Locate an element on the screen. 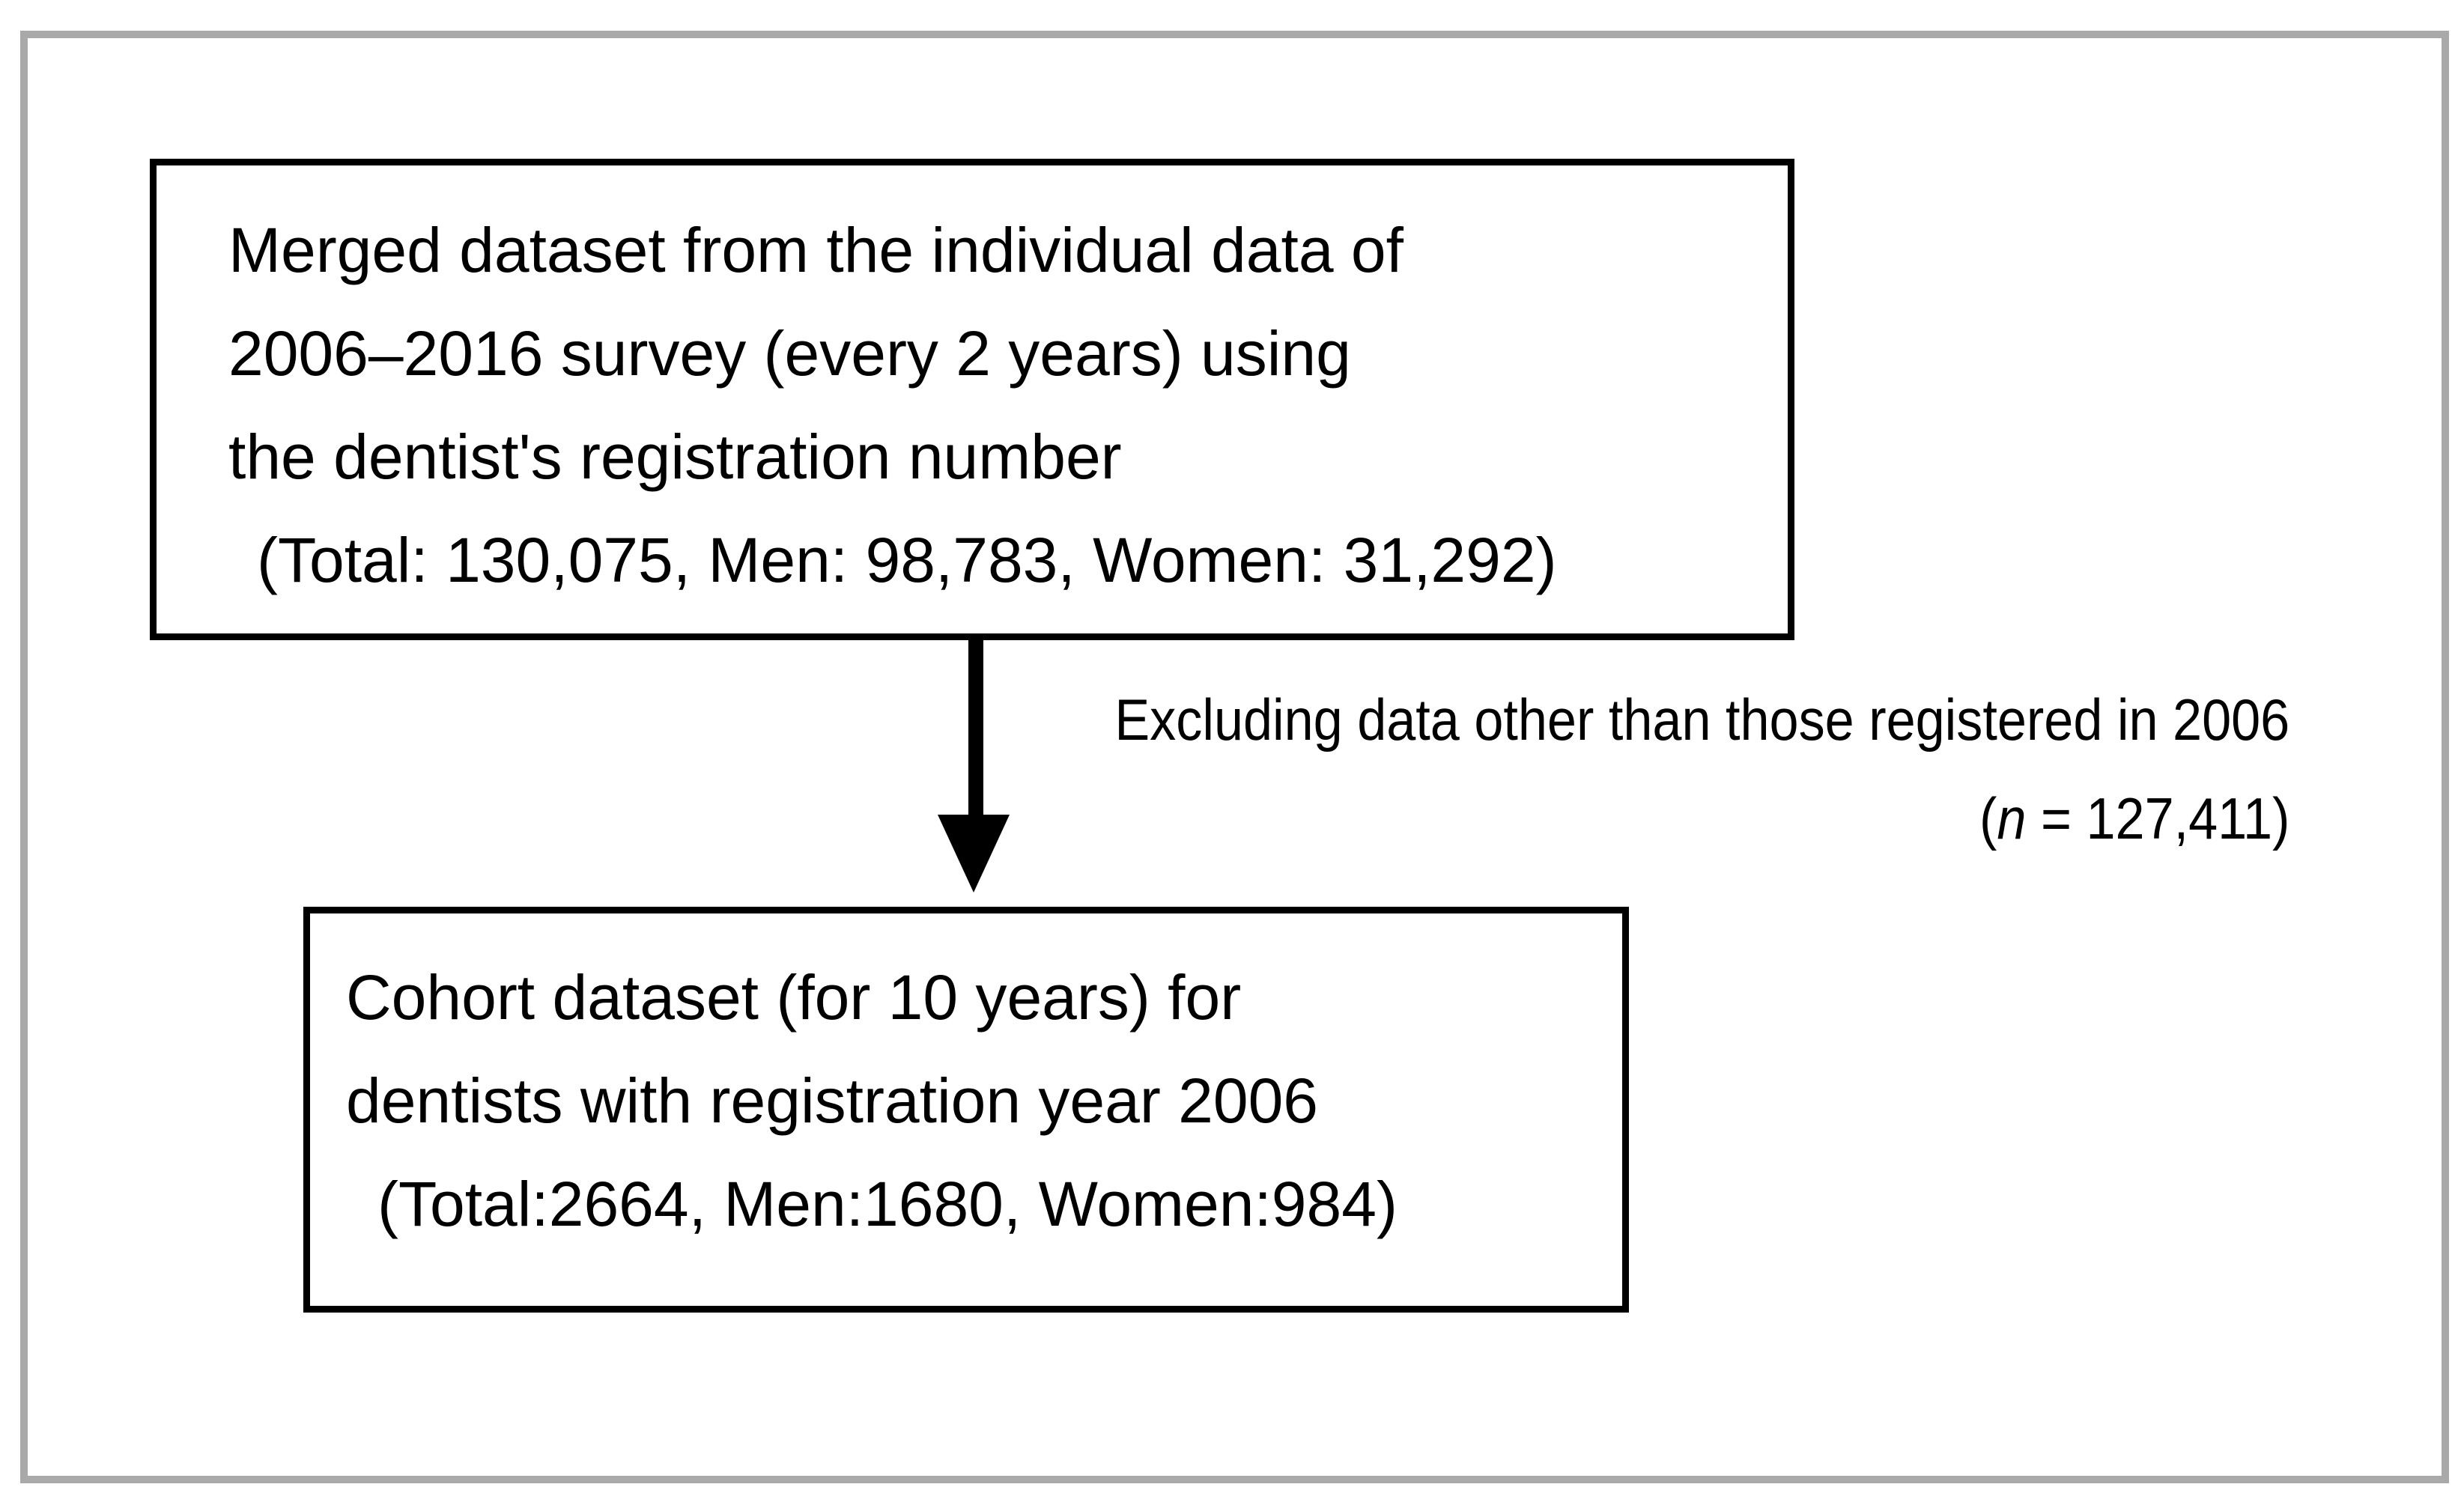 Image resolution: width=2464 pixels, height=1502 pixels. down-arrow-stem is located at coordinates (975, 728).